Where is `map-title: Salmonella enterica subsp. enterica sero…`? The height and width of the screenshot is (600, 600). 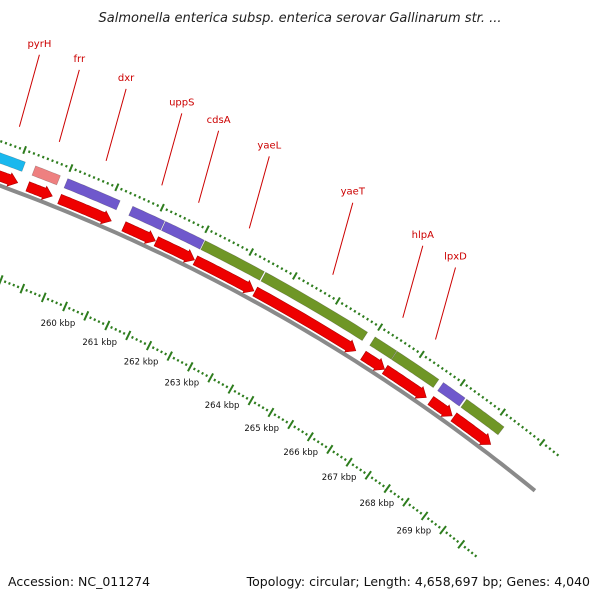
map-title: Salmonella enterica subsp. enterica sero… is located at coordinates (300, 18).